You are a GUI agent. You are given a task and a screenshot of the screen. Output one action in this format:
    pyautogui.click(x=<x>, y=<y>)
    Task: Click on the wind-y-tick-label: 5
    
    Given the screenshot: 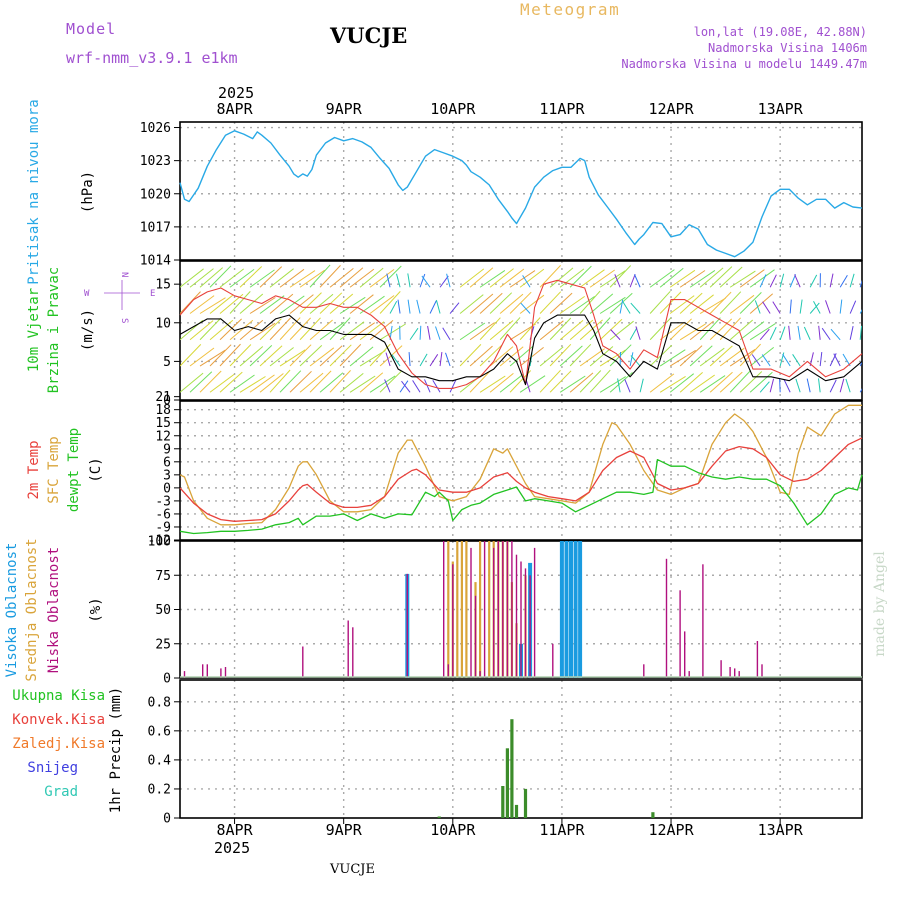 What is the action you would take?
    pyautogui.click(x=167, y=362)
    